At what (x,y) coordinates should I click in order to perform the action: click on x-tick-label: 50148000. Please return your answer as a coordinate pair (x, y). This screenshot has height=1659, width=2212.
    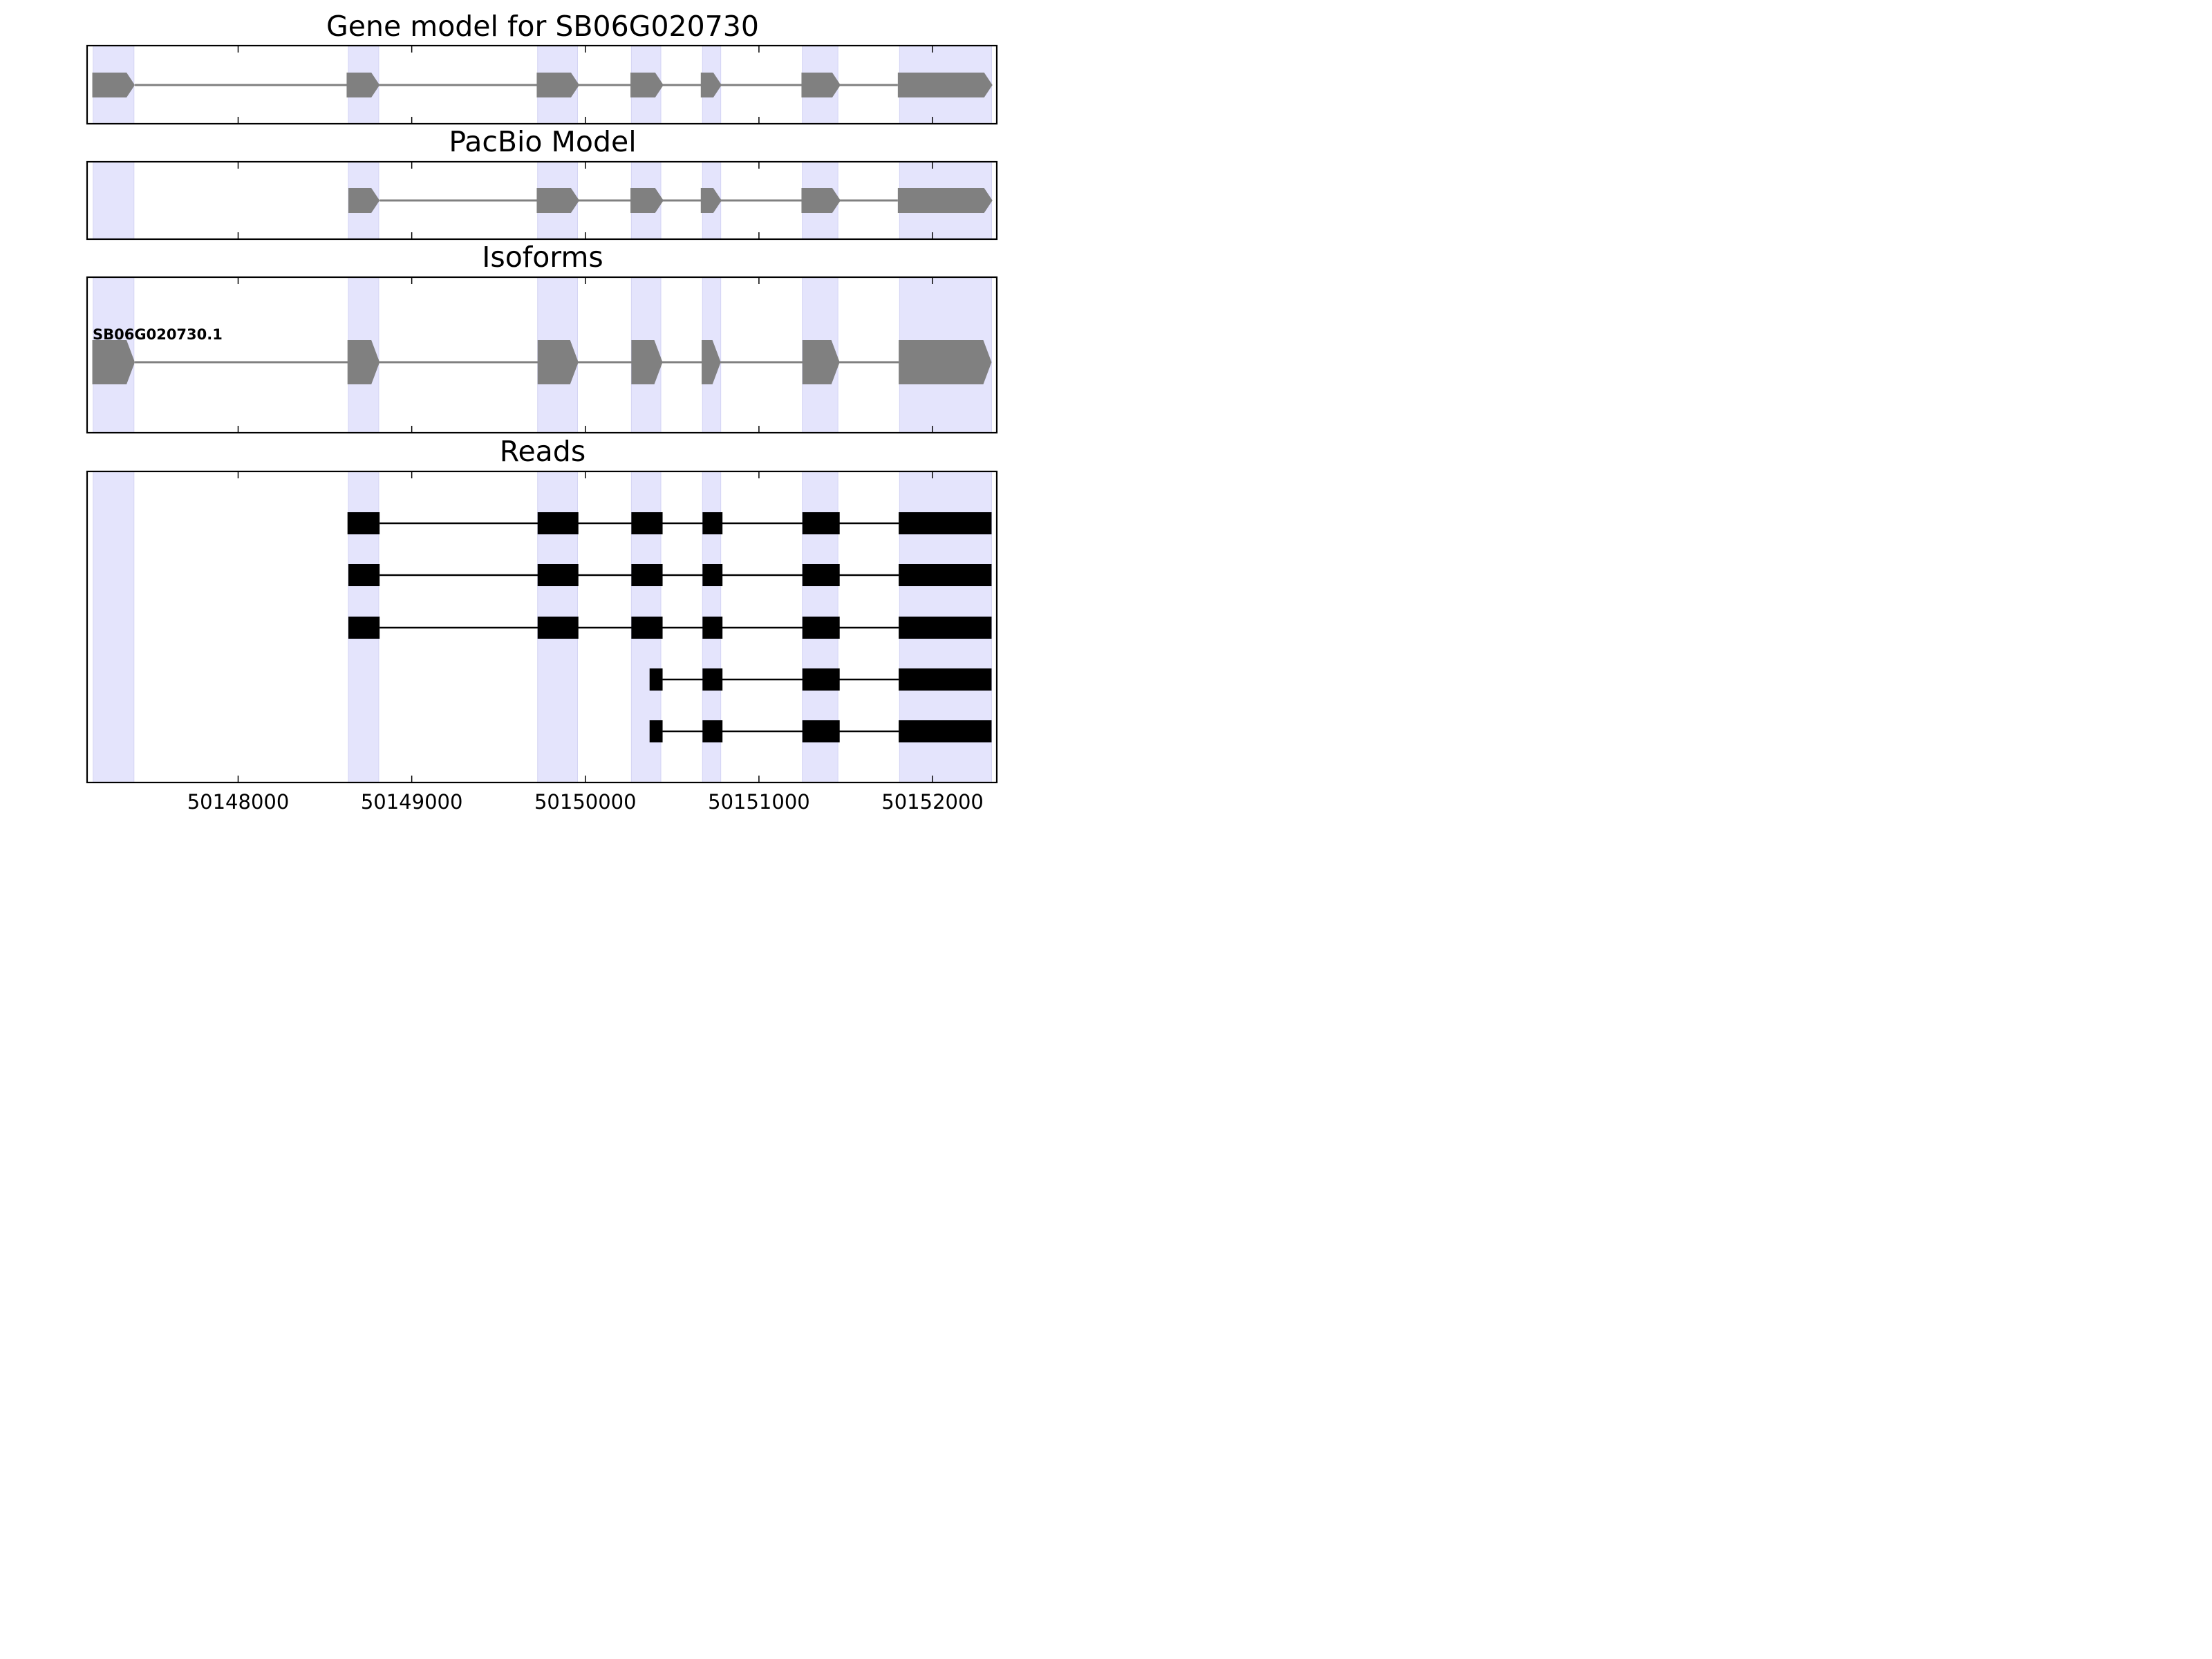
    Looking at the image, I should click on (239, 801).